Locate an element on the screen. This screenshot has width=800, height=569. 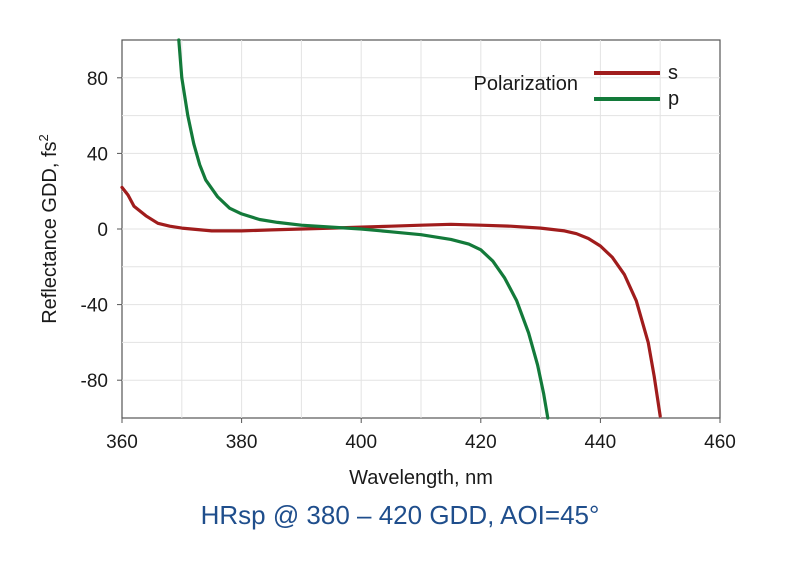
x-tick-label: 420 is located at coordinates (481, 442).